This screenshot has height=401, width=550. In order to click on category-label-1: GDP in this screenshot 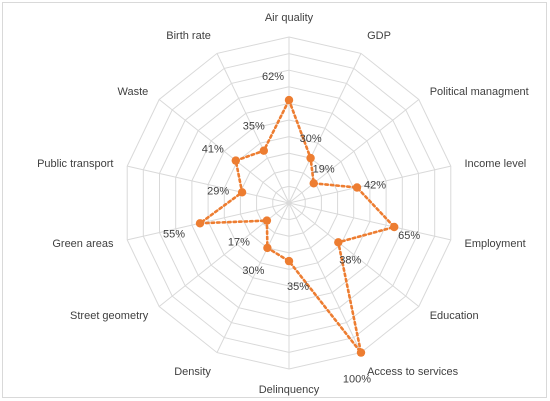, I will do `click(379, 36)`.